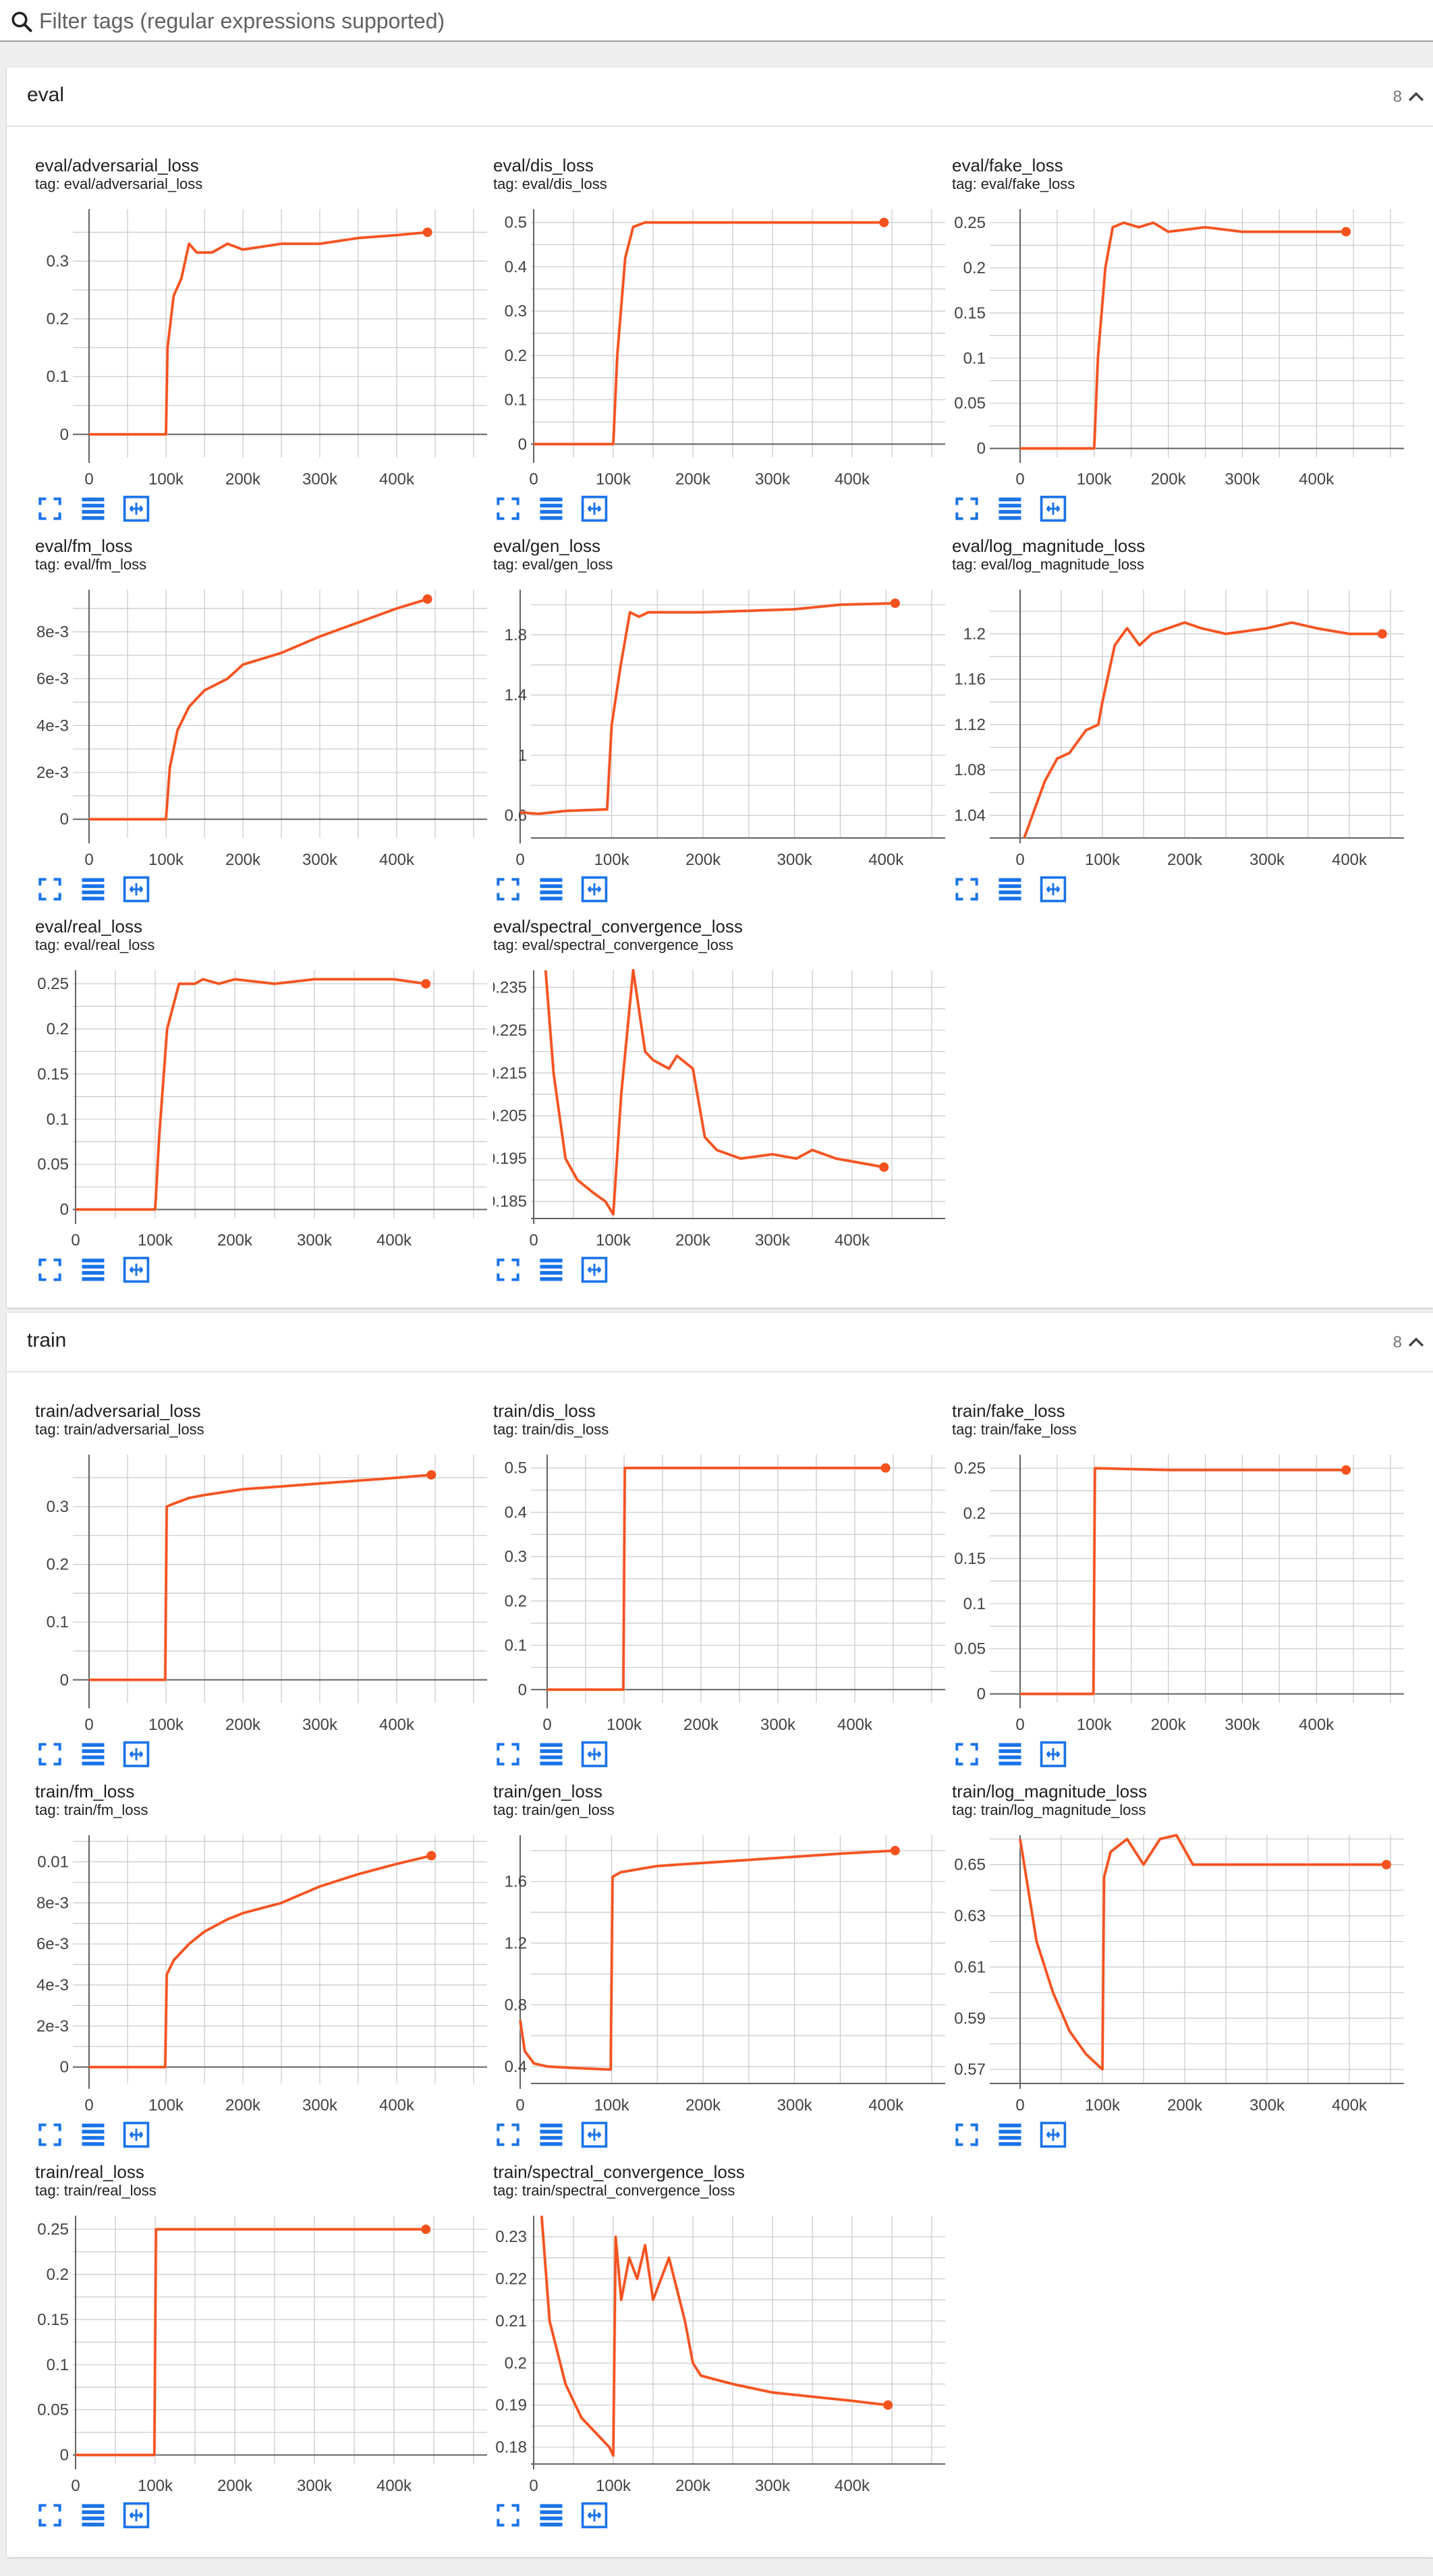 The height and width of the screenshot is (2576, 1433). What do you see at coordinates (885, 1468) in the screenshot?
I see `series-end-point` at bounding box center [885, 1468].